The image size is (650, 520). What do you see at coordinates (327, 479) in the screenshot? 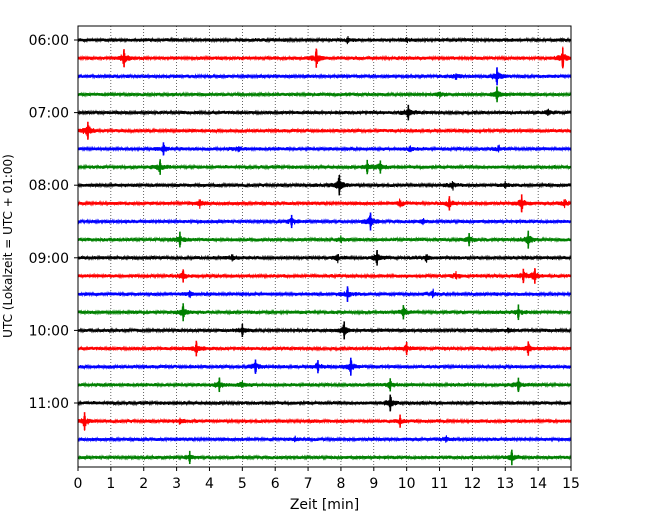
I see `x-axis: 0 1 2 3 4 5 6 7 8 9 10 11 12 13 14 15` at bounding box center [327, 479].